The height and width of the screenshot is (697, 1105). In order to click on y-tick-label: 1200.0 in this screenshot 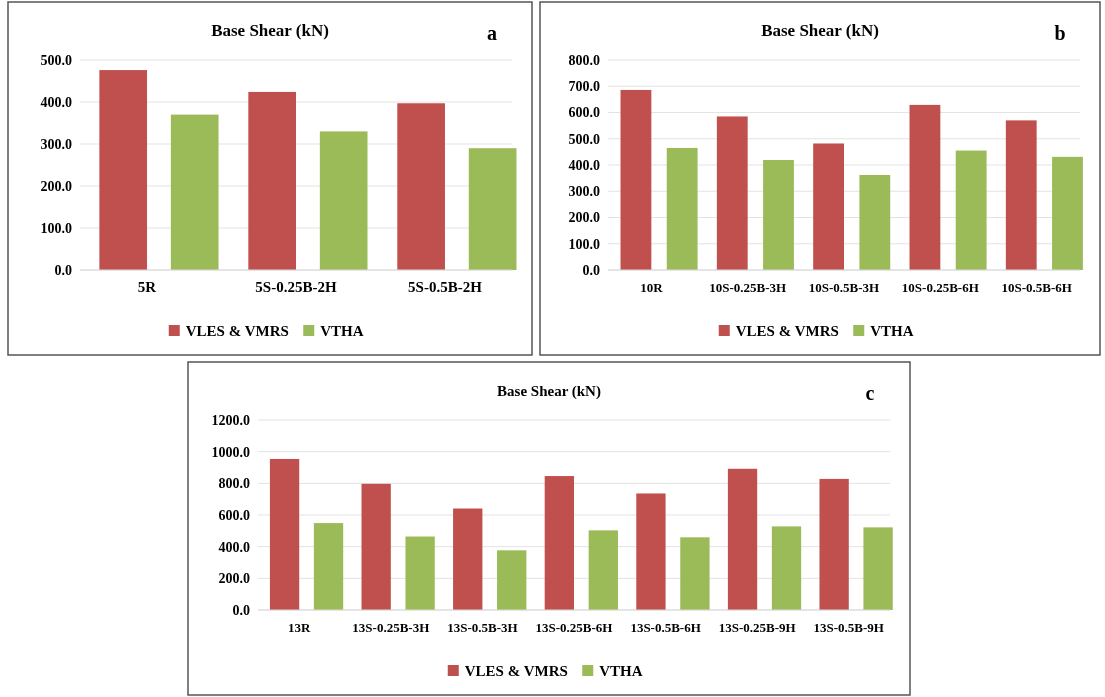, I will do `click(230, 420)`.